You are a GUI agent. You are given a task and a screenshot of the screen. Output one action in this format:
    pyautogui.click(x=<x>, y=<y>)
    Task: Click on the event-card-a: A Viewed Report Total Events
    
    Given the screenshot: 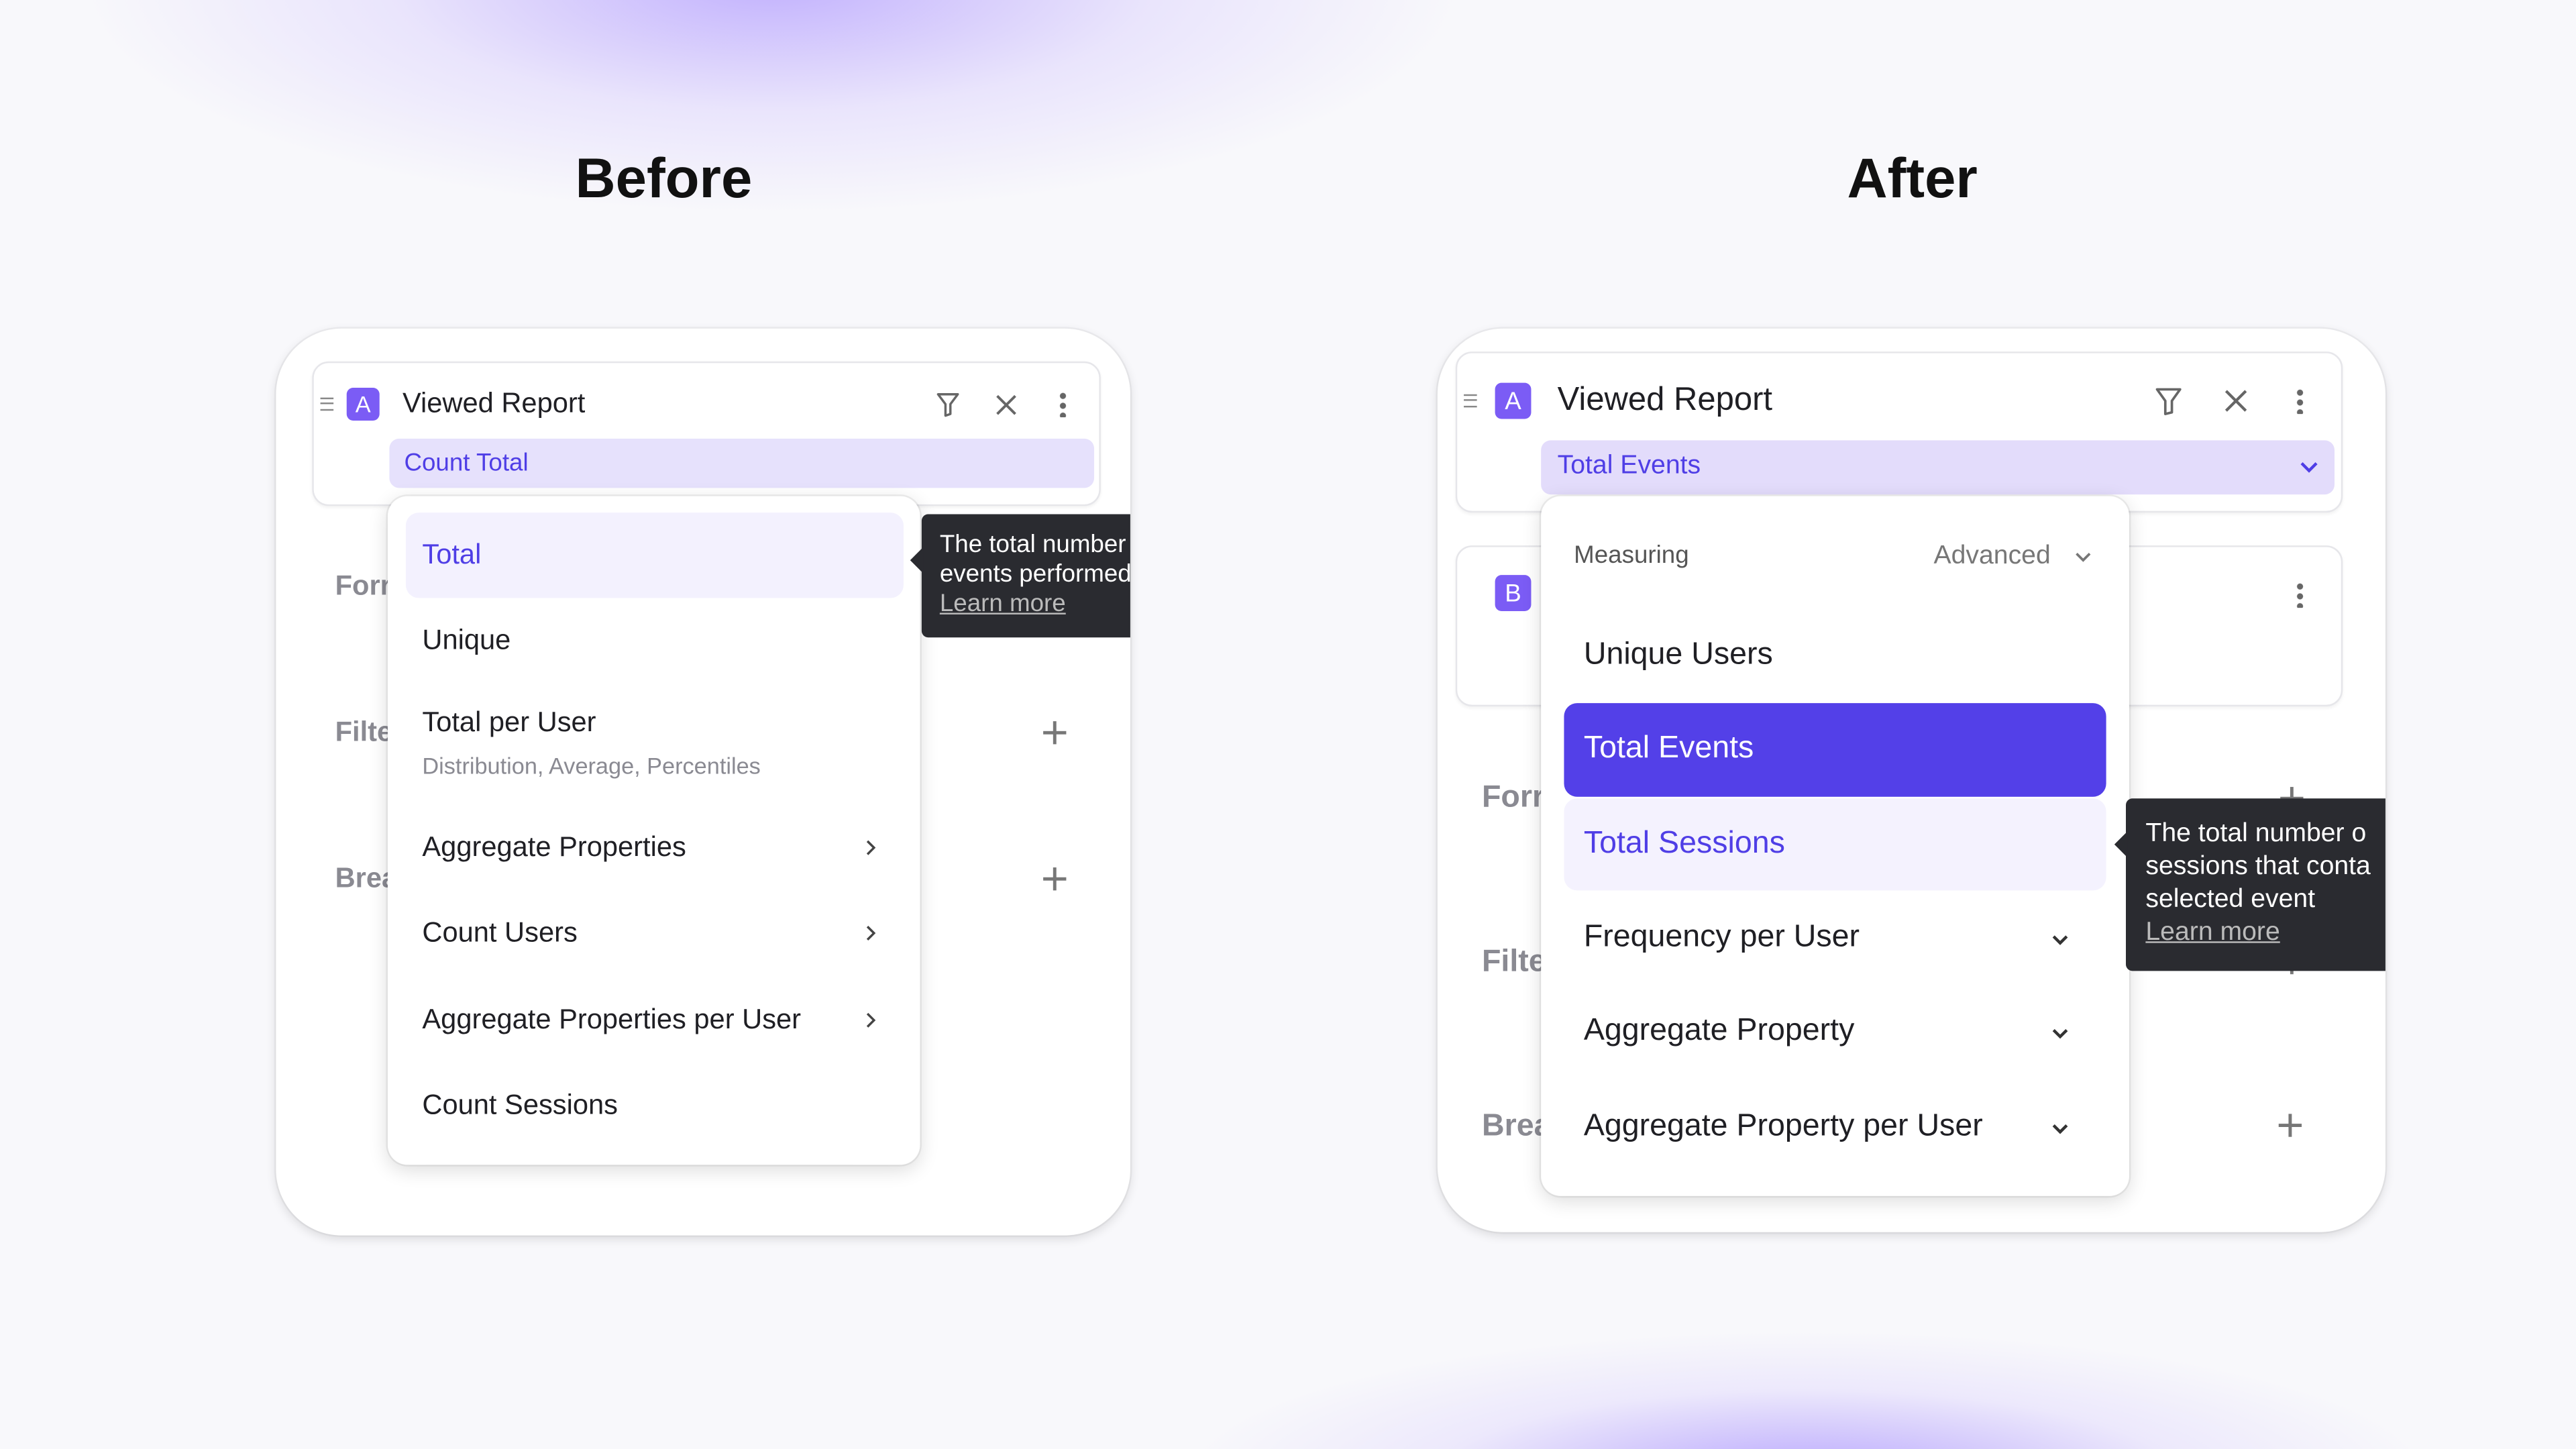 What is the action you would take?
    pyautogui.click(x=1899, y=432)
    